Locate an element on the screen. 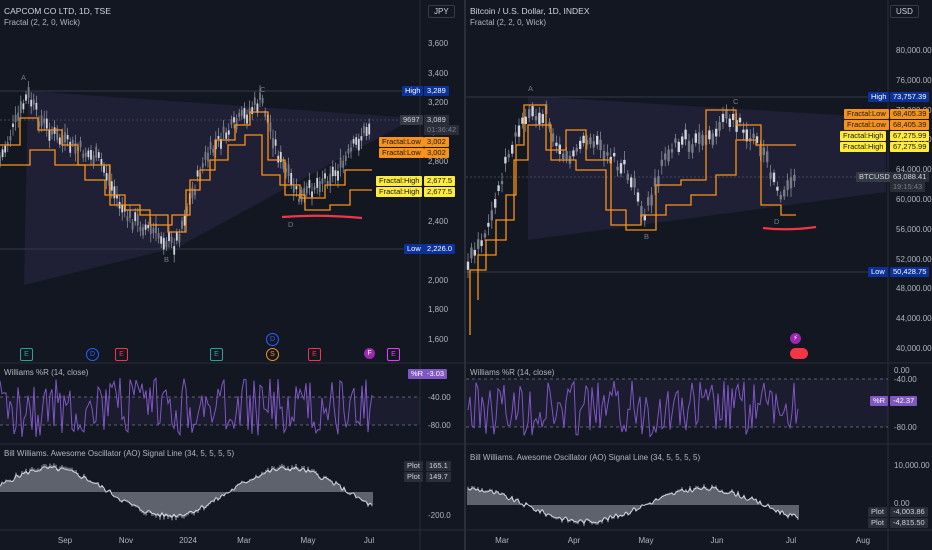  chart-divider is located at coordinates (465, 275).